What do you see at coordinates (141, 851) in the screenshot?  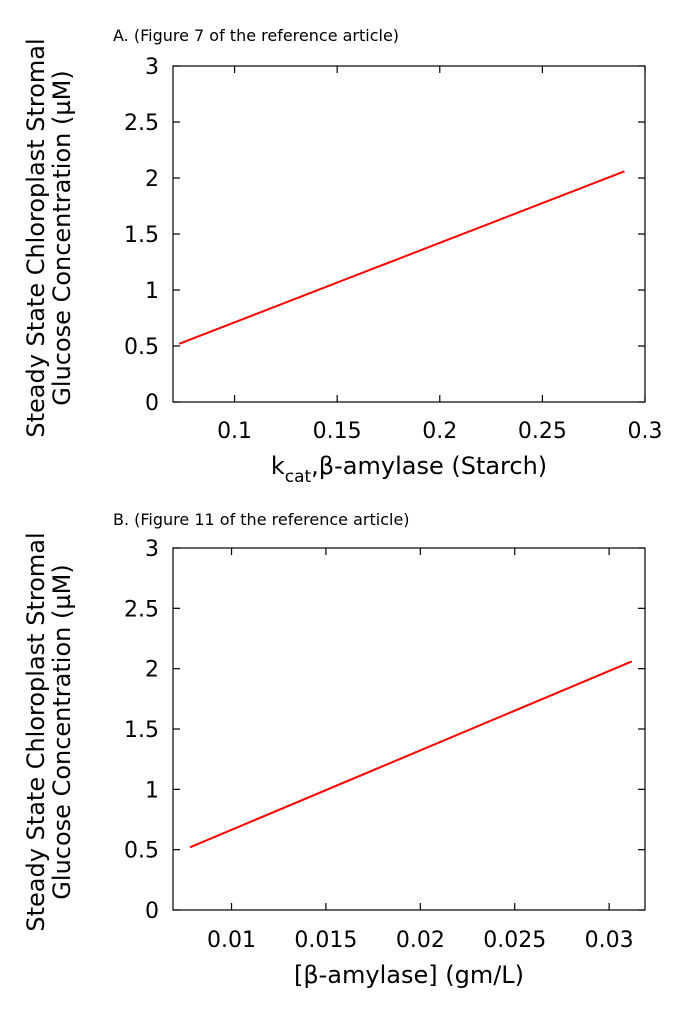 I see `chart-b-ytick-label: 0.5` at bounding box center [141, 851].